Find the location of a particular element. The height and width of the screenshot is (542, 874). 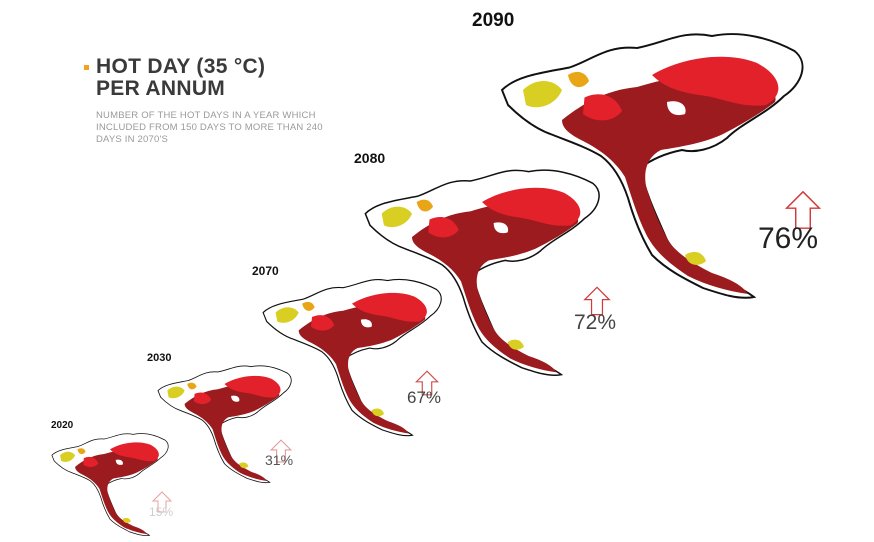

legend-title-line1: HOT DAY (35 °C) is located at coordinates (181, 66).